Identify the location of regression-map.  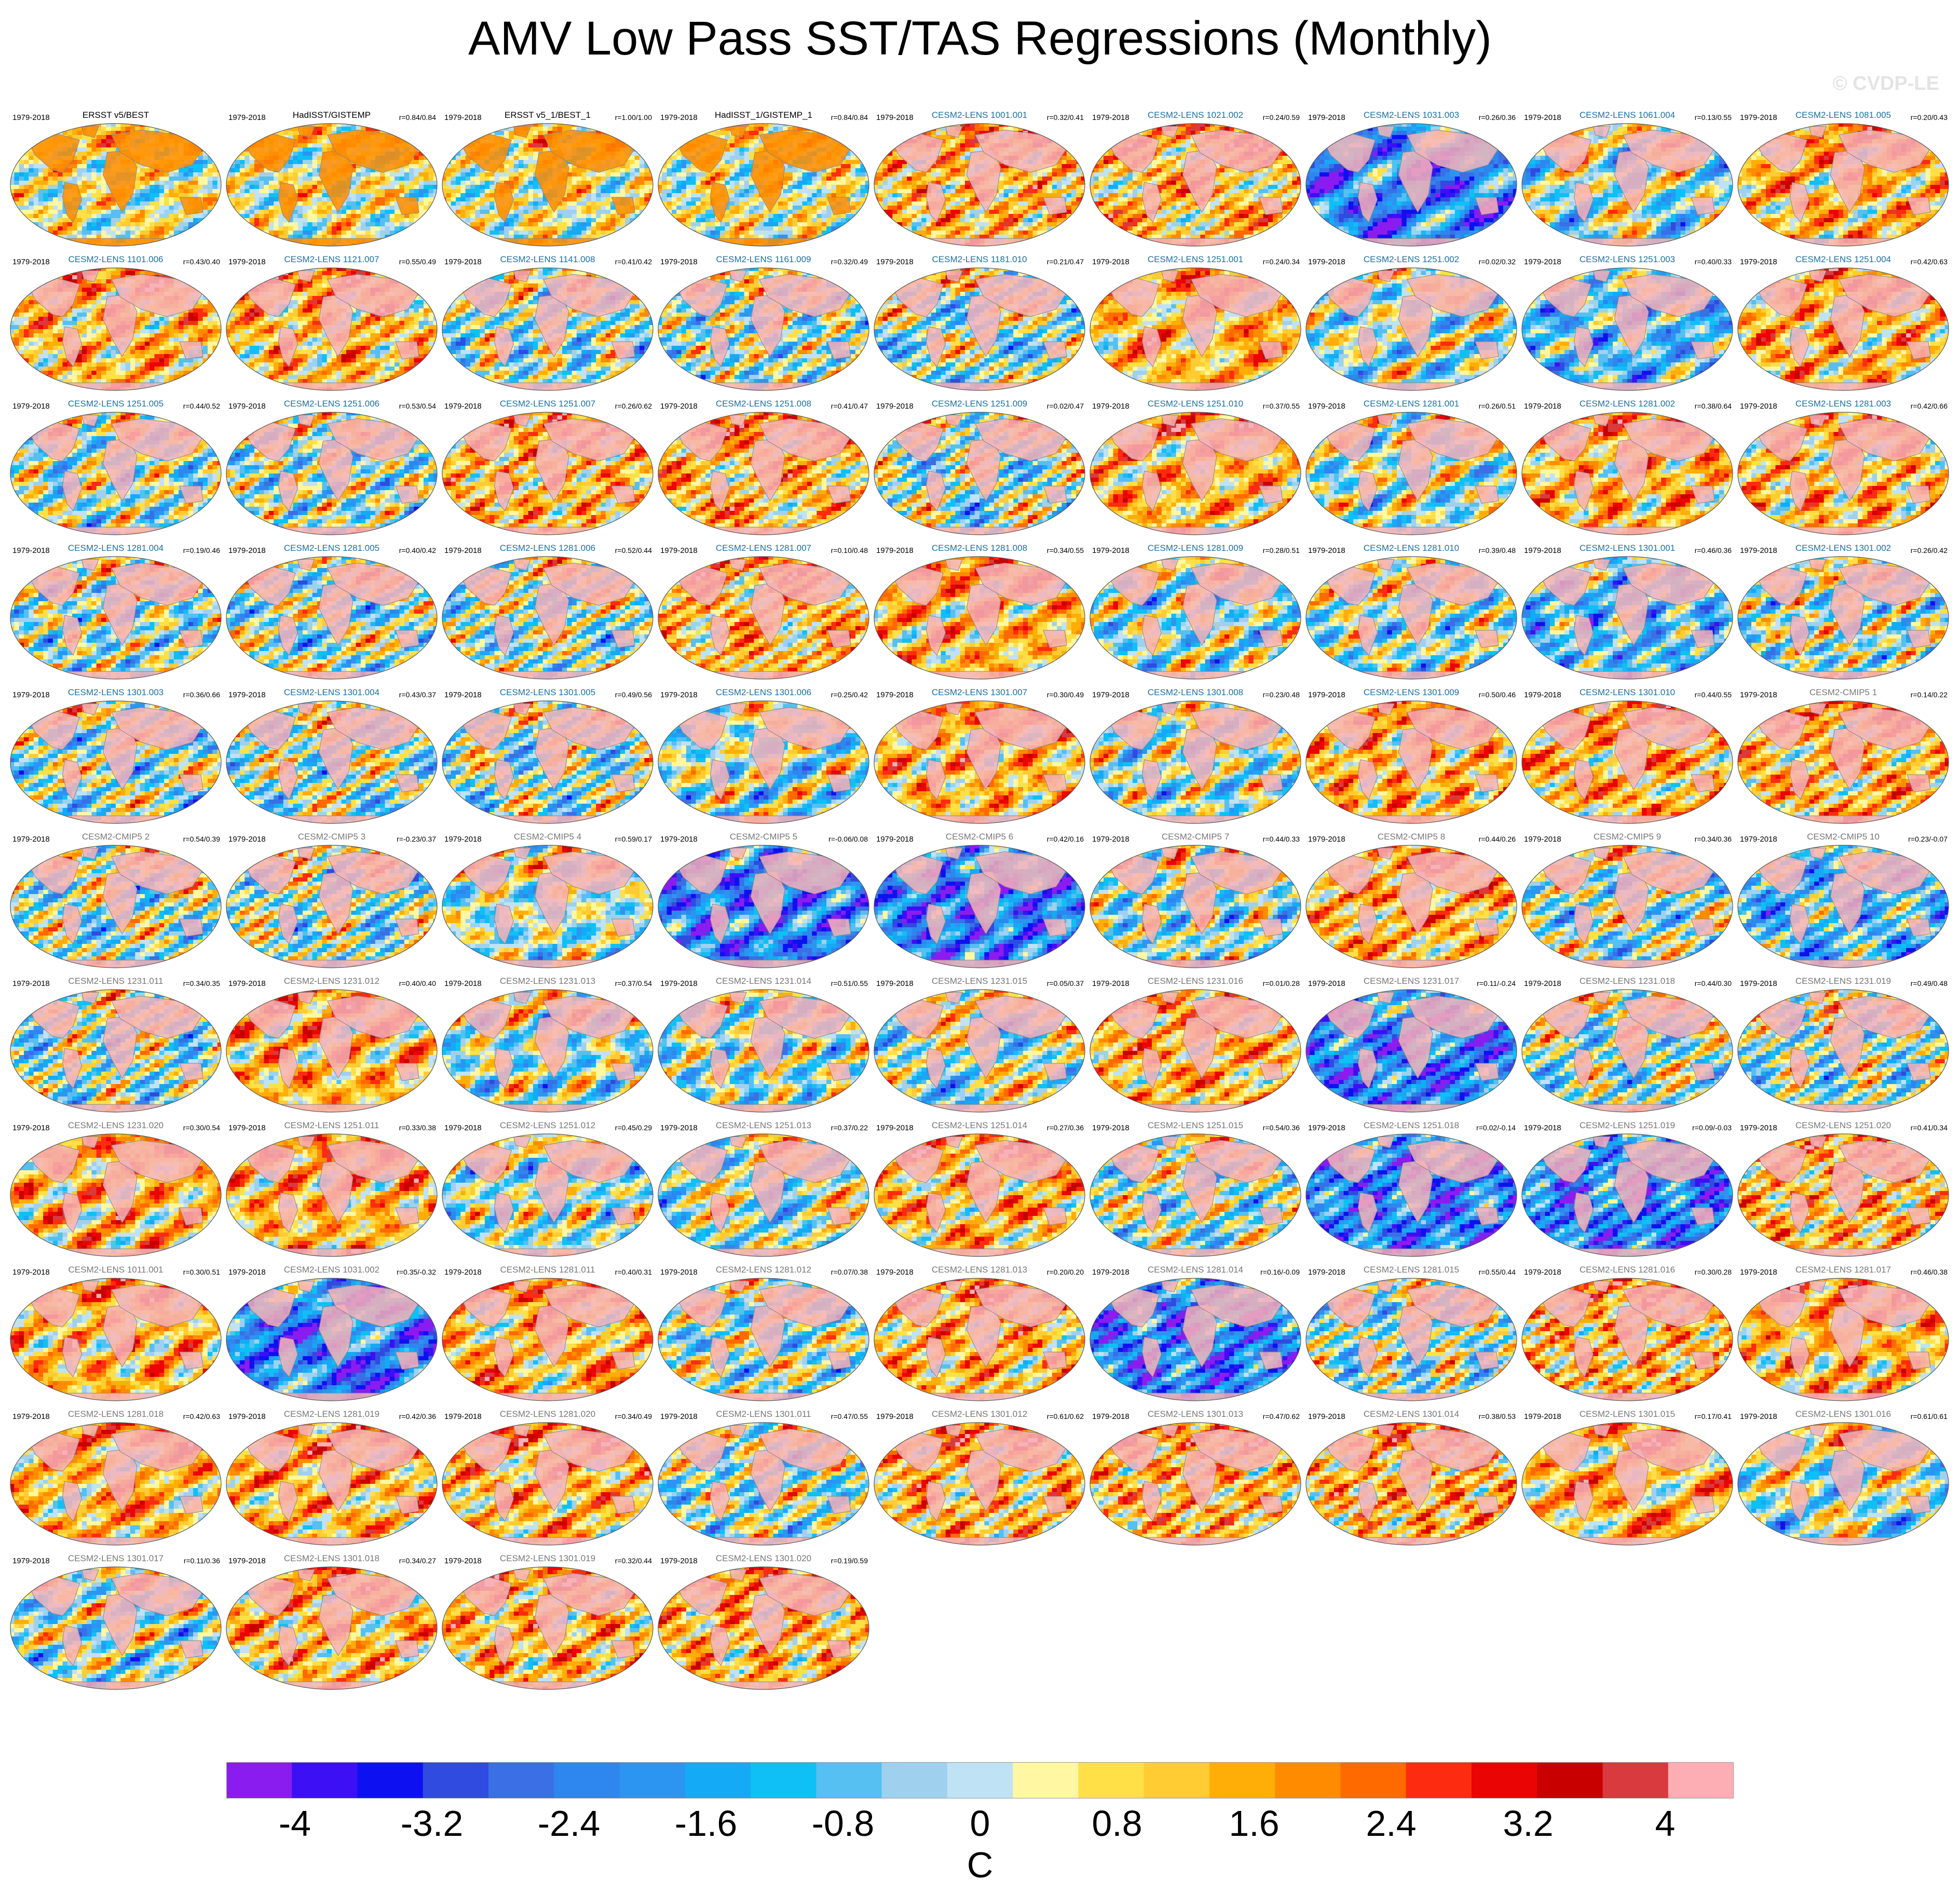
(331, 185).